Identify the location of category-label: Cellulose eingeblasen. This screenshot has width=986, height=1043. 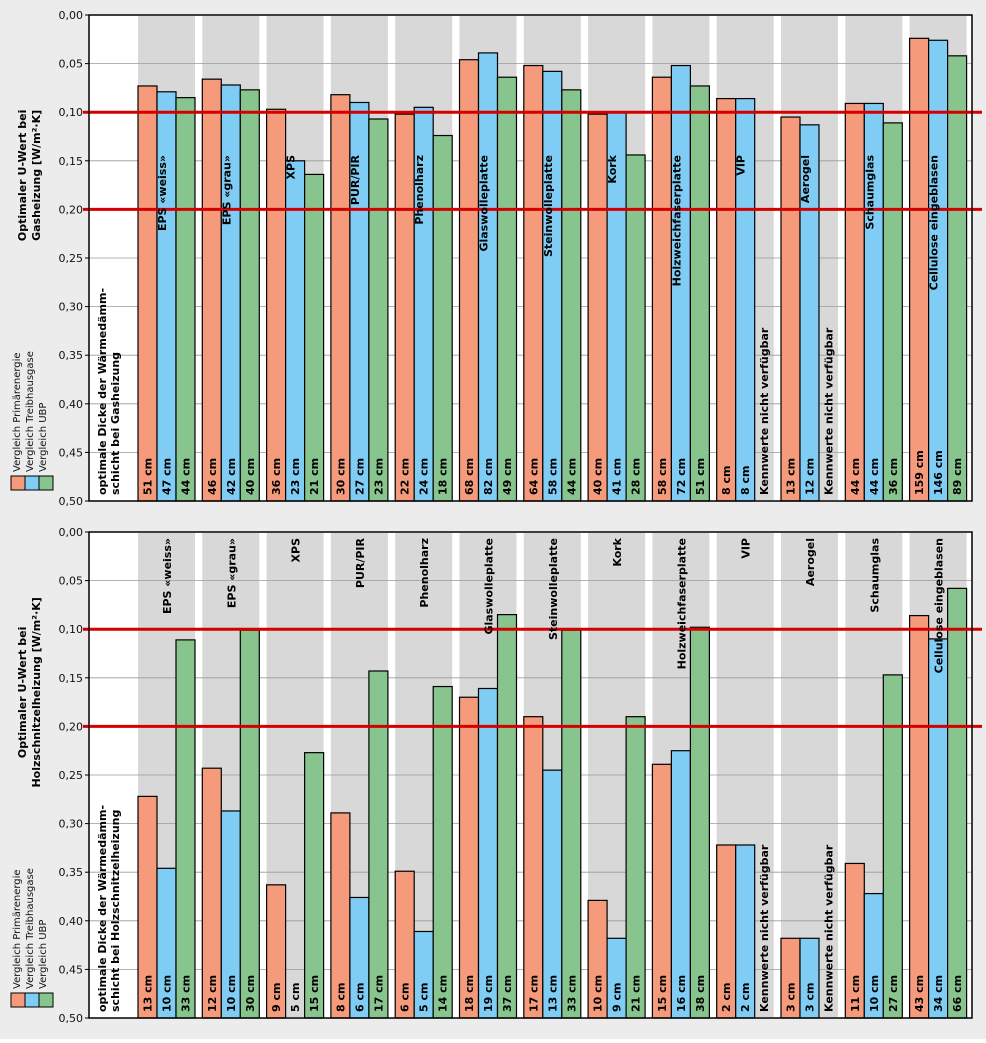
(939, 605).